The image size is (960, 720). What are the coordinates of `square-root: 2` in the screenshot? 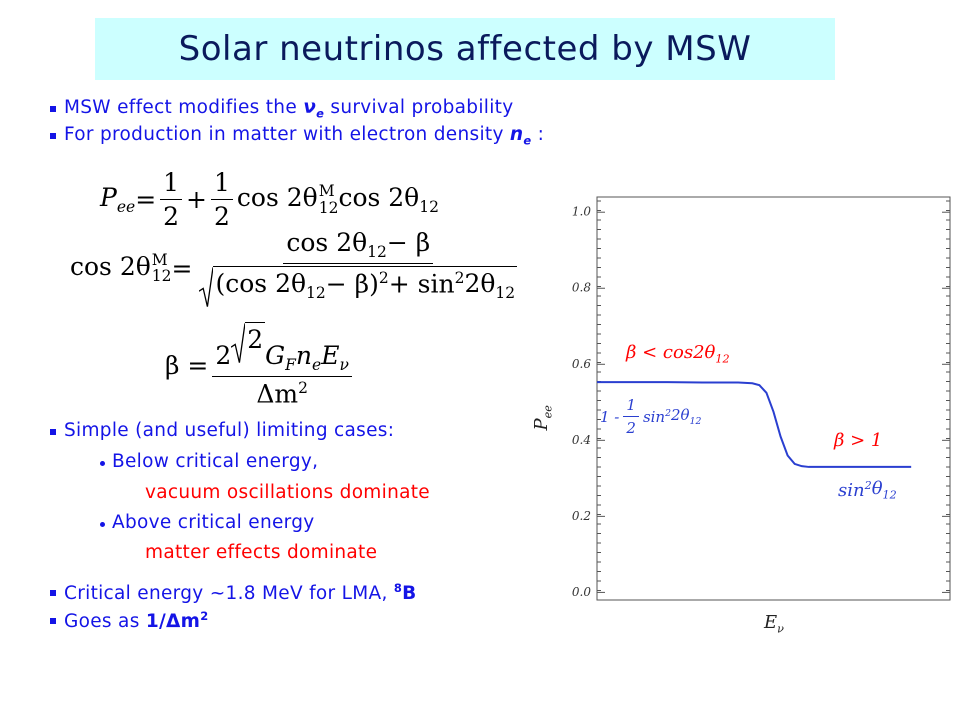 It's located at (248, 343).